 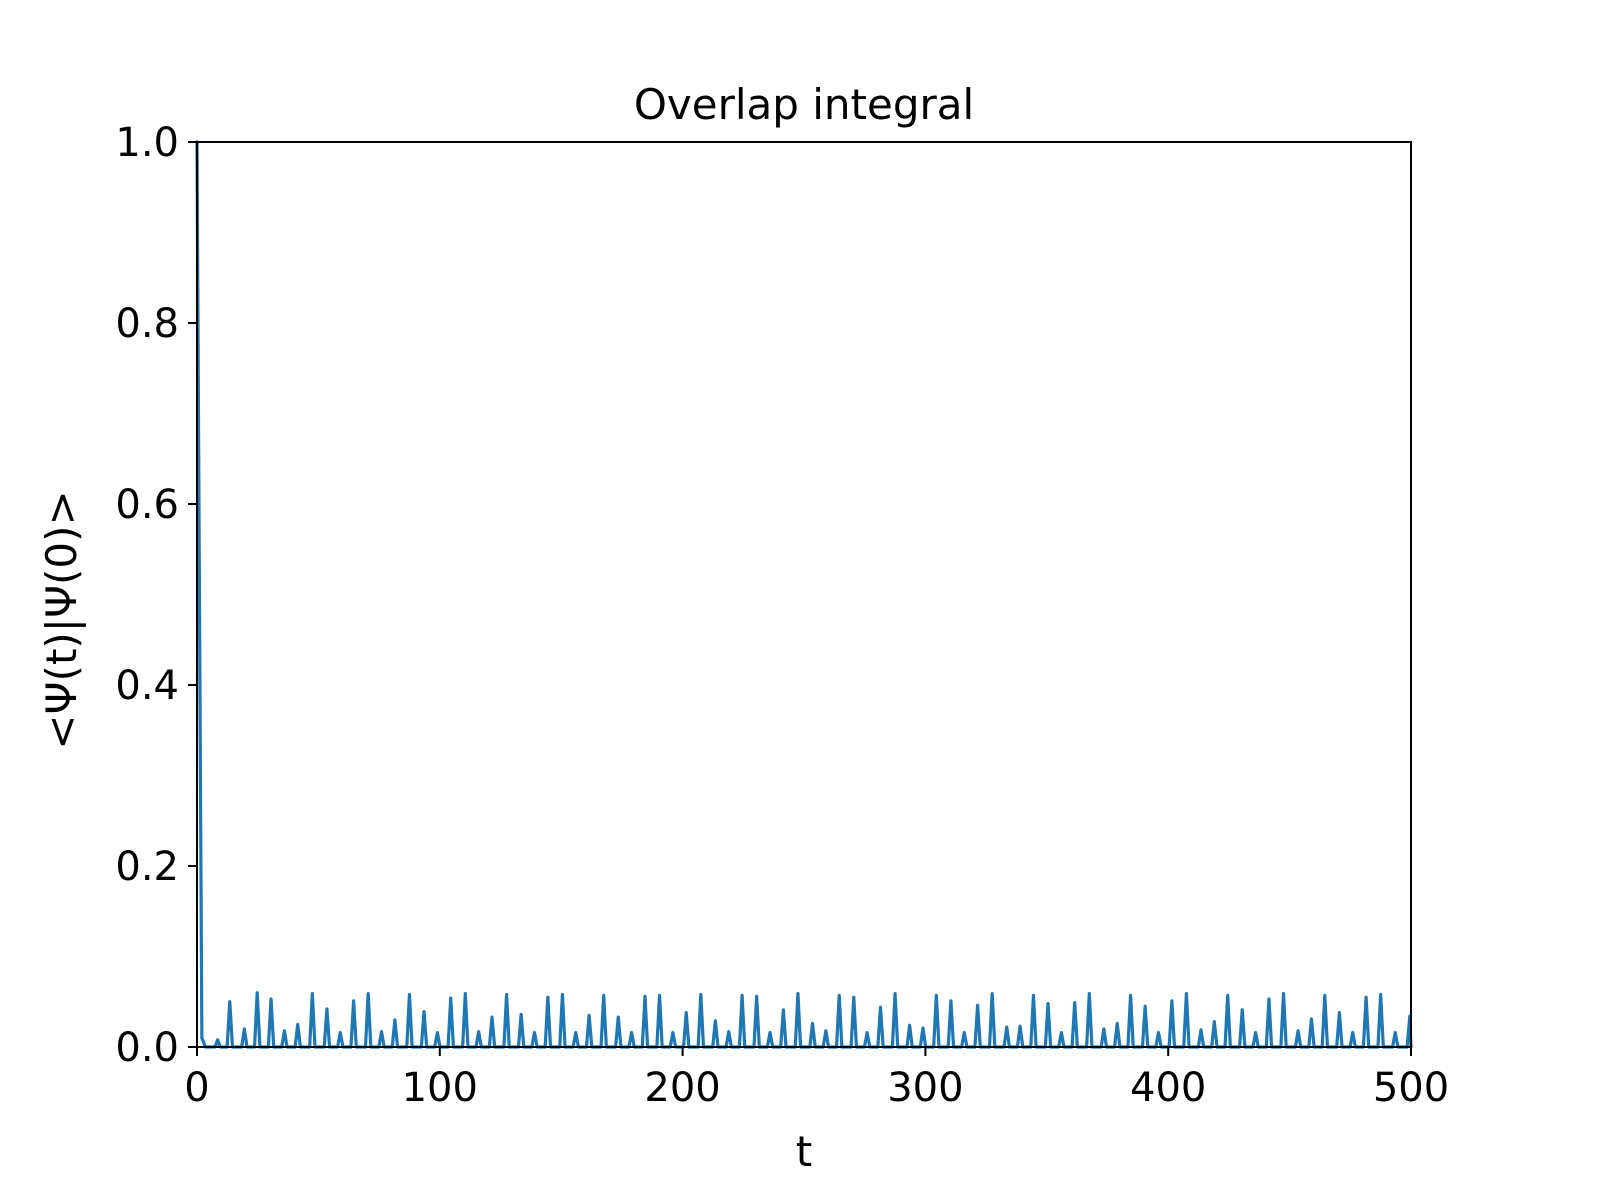 I want to click on y-tick-label: 1.0, so click(x=147, y=143).